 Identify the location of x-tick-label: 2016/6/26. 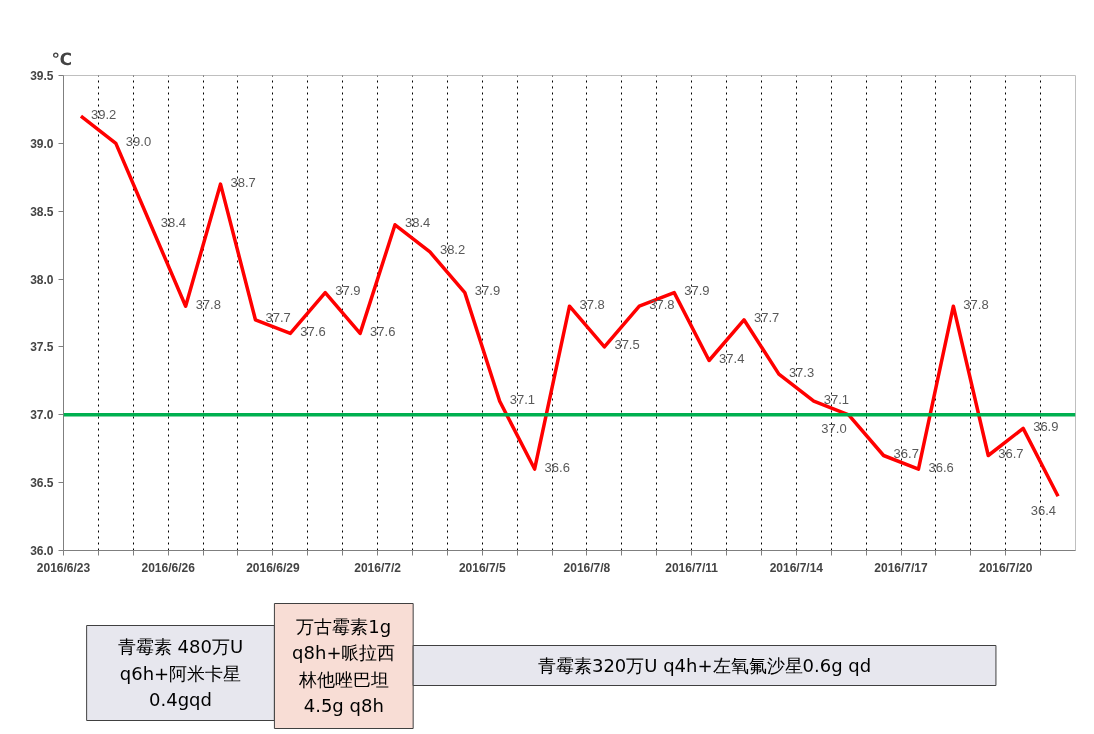
(168, 567).